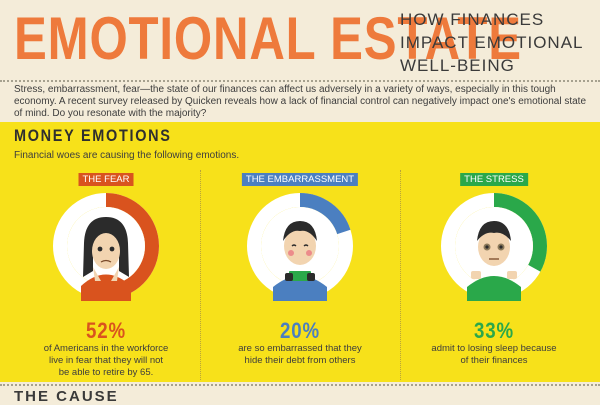 This screenshot has height=405, width=600. Describe the element at coordinates (66, 396) in the screenshot. I see `next-section-title: THE CAUSE` at that location.